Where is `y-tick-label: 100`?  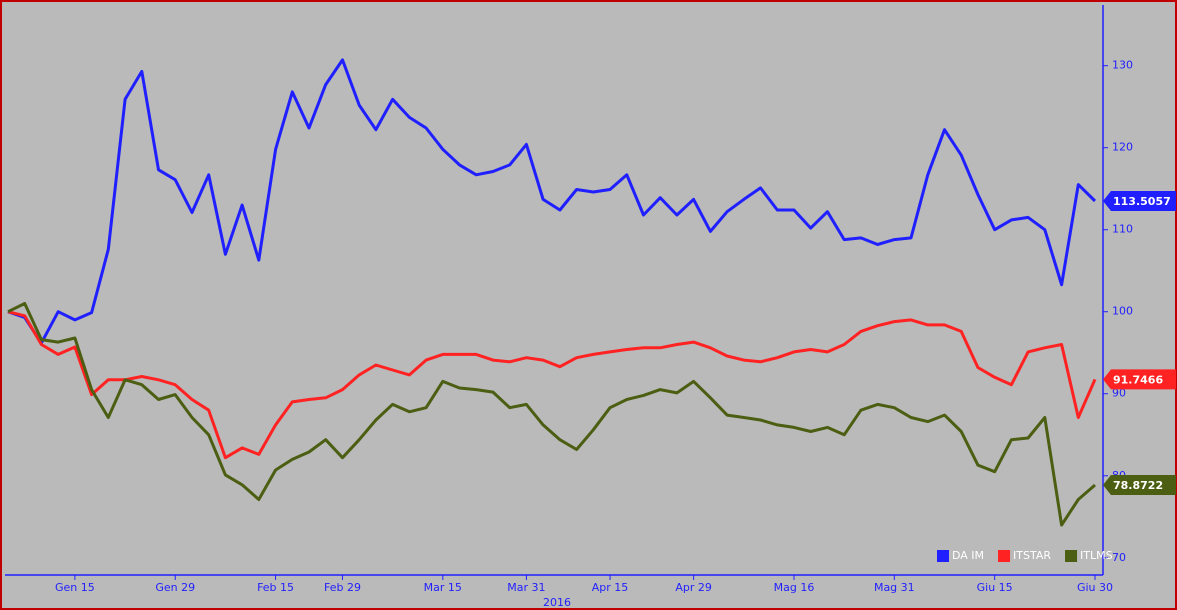
y-tick-label: 100 is located at coordinates (1122, 311).